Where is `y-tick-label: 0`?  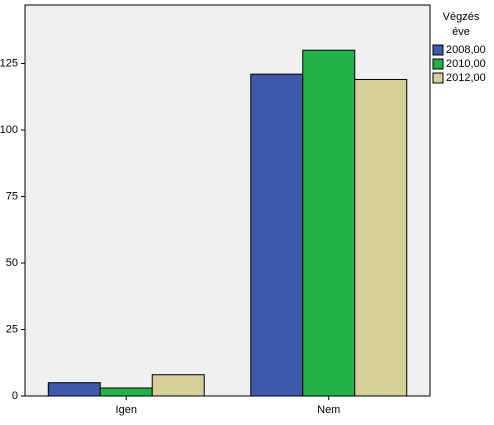
y-tick-label: 0 is located at coordinates (15, 396).